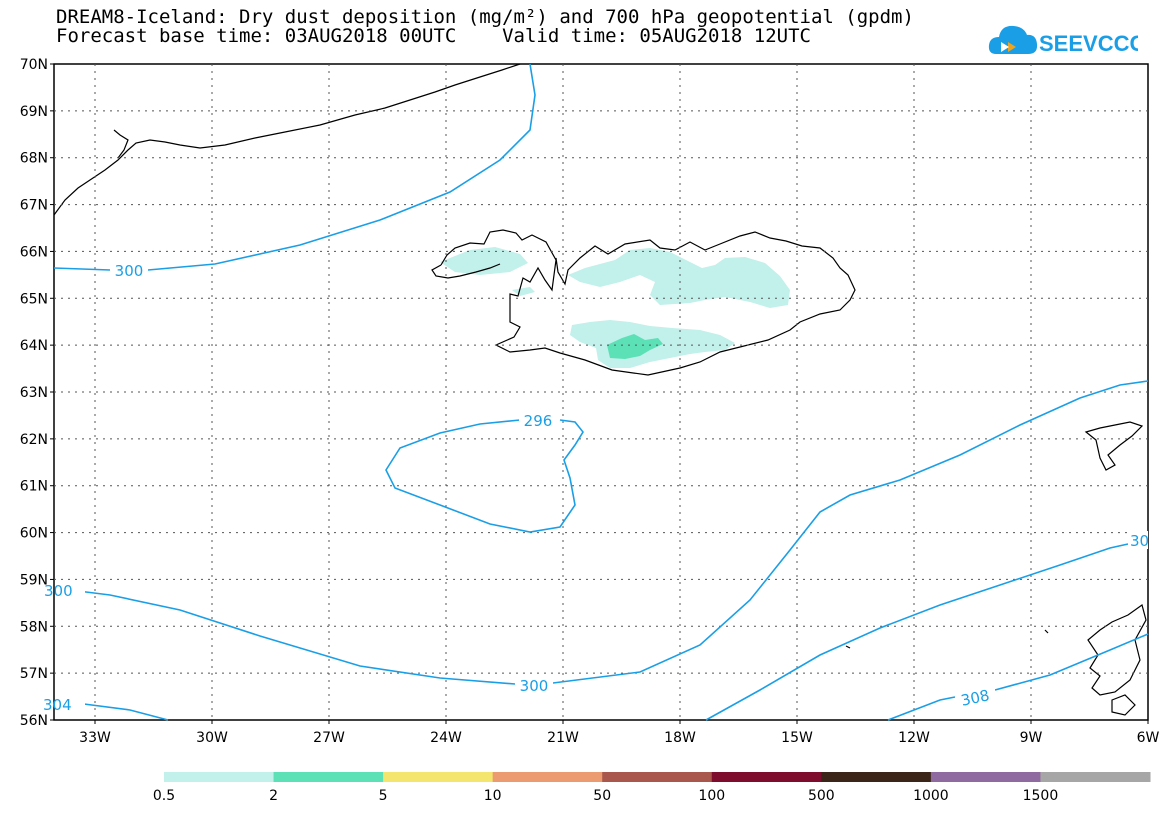 The image size is (1175, 815). What do you see at coordinates (34, 206) in the screenshot?
I see `lat-label: 67N` at bounding box center [34, 206].